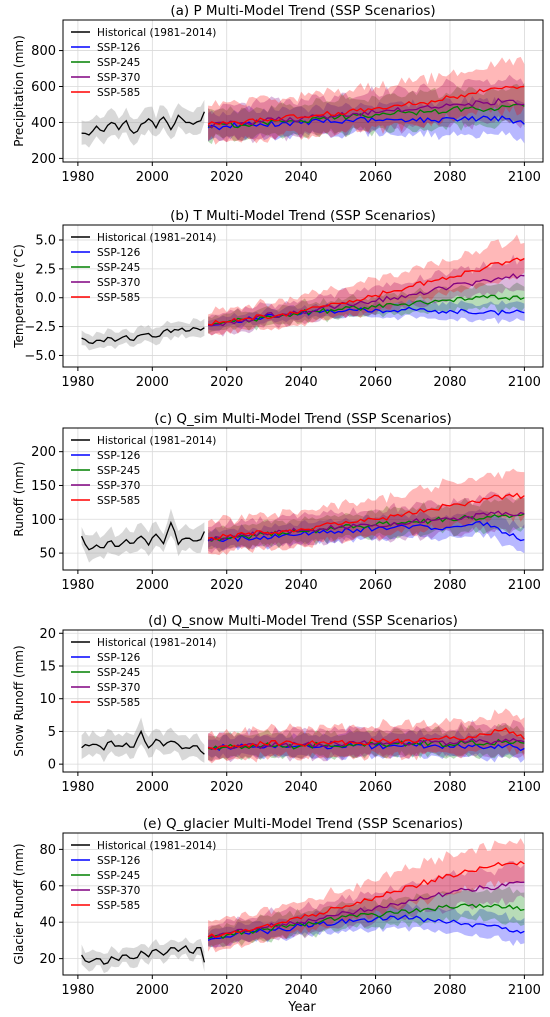 The height and width of the screenshot is (1017, 550). I want to click on y-tick-label: 5, so click(52, 732).